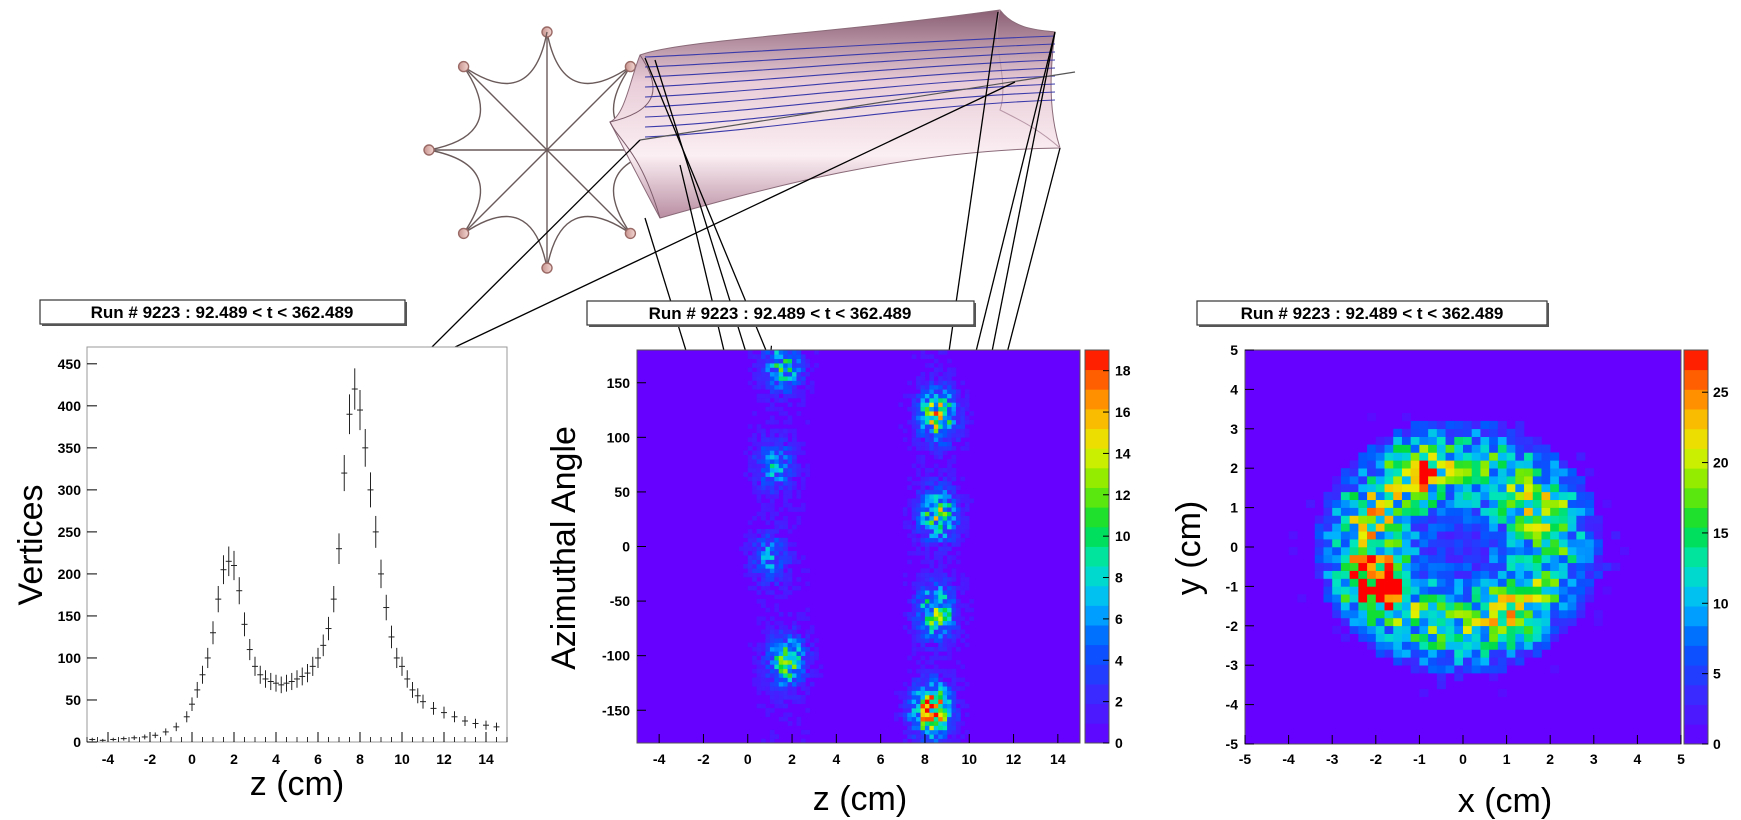 The height and width of the screenshot is (820, 1741). Describe the element at coordinates (792, 759) in the screenshot. I see `x-tick-label-2: 2` at that location.